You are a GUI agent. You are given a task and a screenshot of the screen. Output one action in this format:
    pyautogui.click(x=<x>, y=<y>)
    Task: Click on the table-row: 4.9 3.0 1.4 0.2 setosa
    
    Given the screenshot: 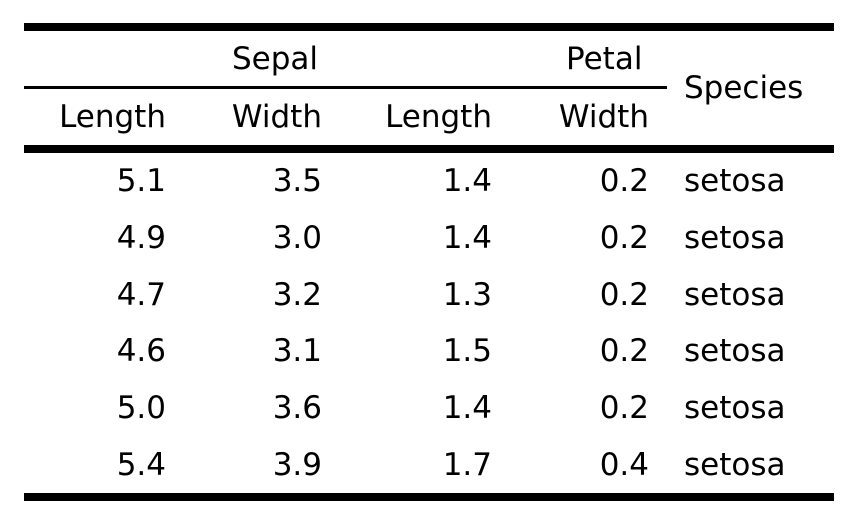 What is the action you would take?
    pyautogui.click(x=429, y=238)
    